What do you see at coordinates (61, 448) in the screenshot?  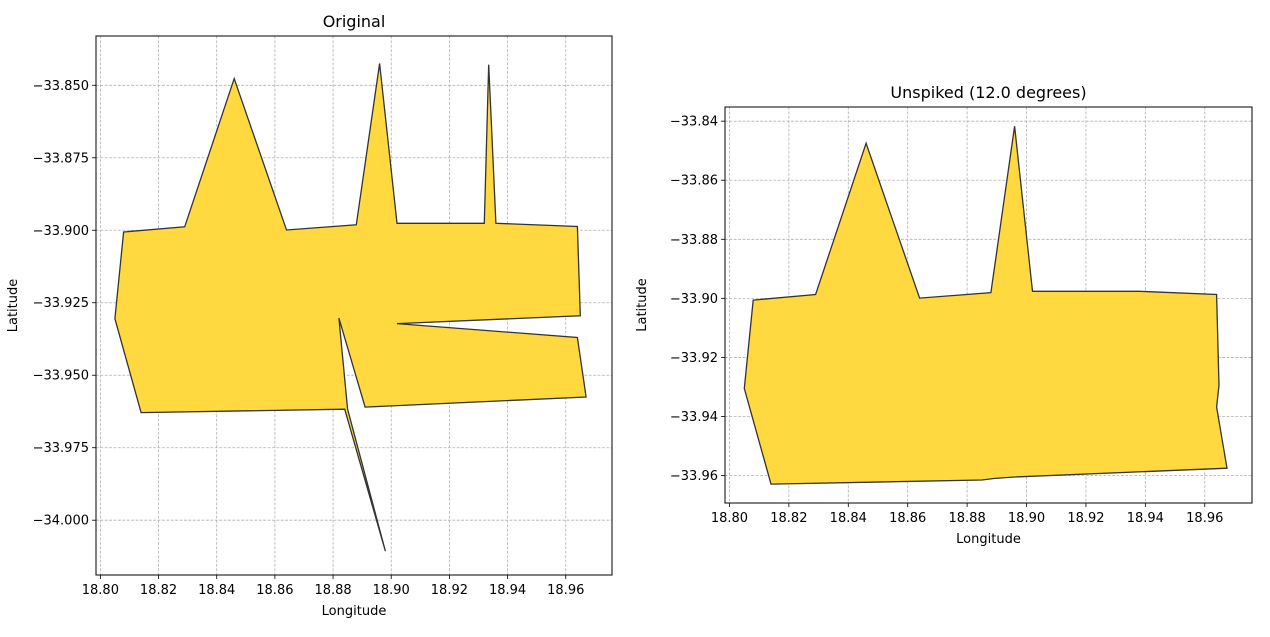 I see `y-tick-label: −33.975` at bounding box center [61, 448].